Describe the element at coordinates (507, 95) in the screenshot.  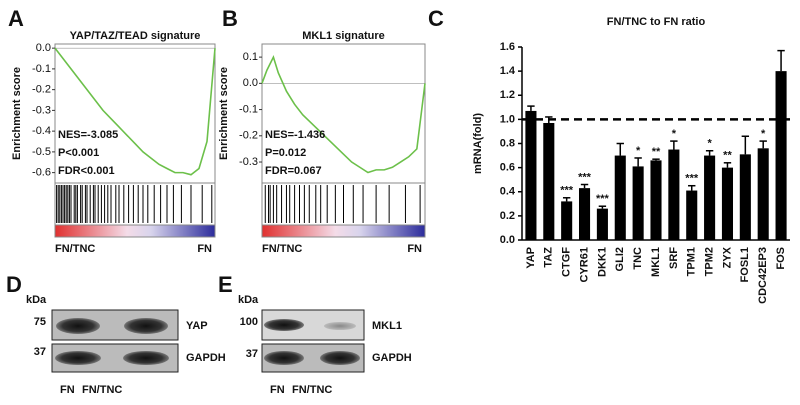
I see `y-tick-label: 1.2` at that location.